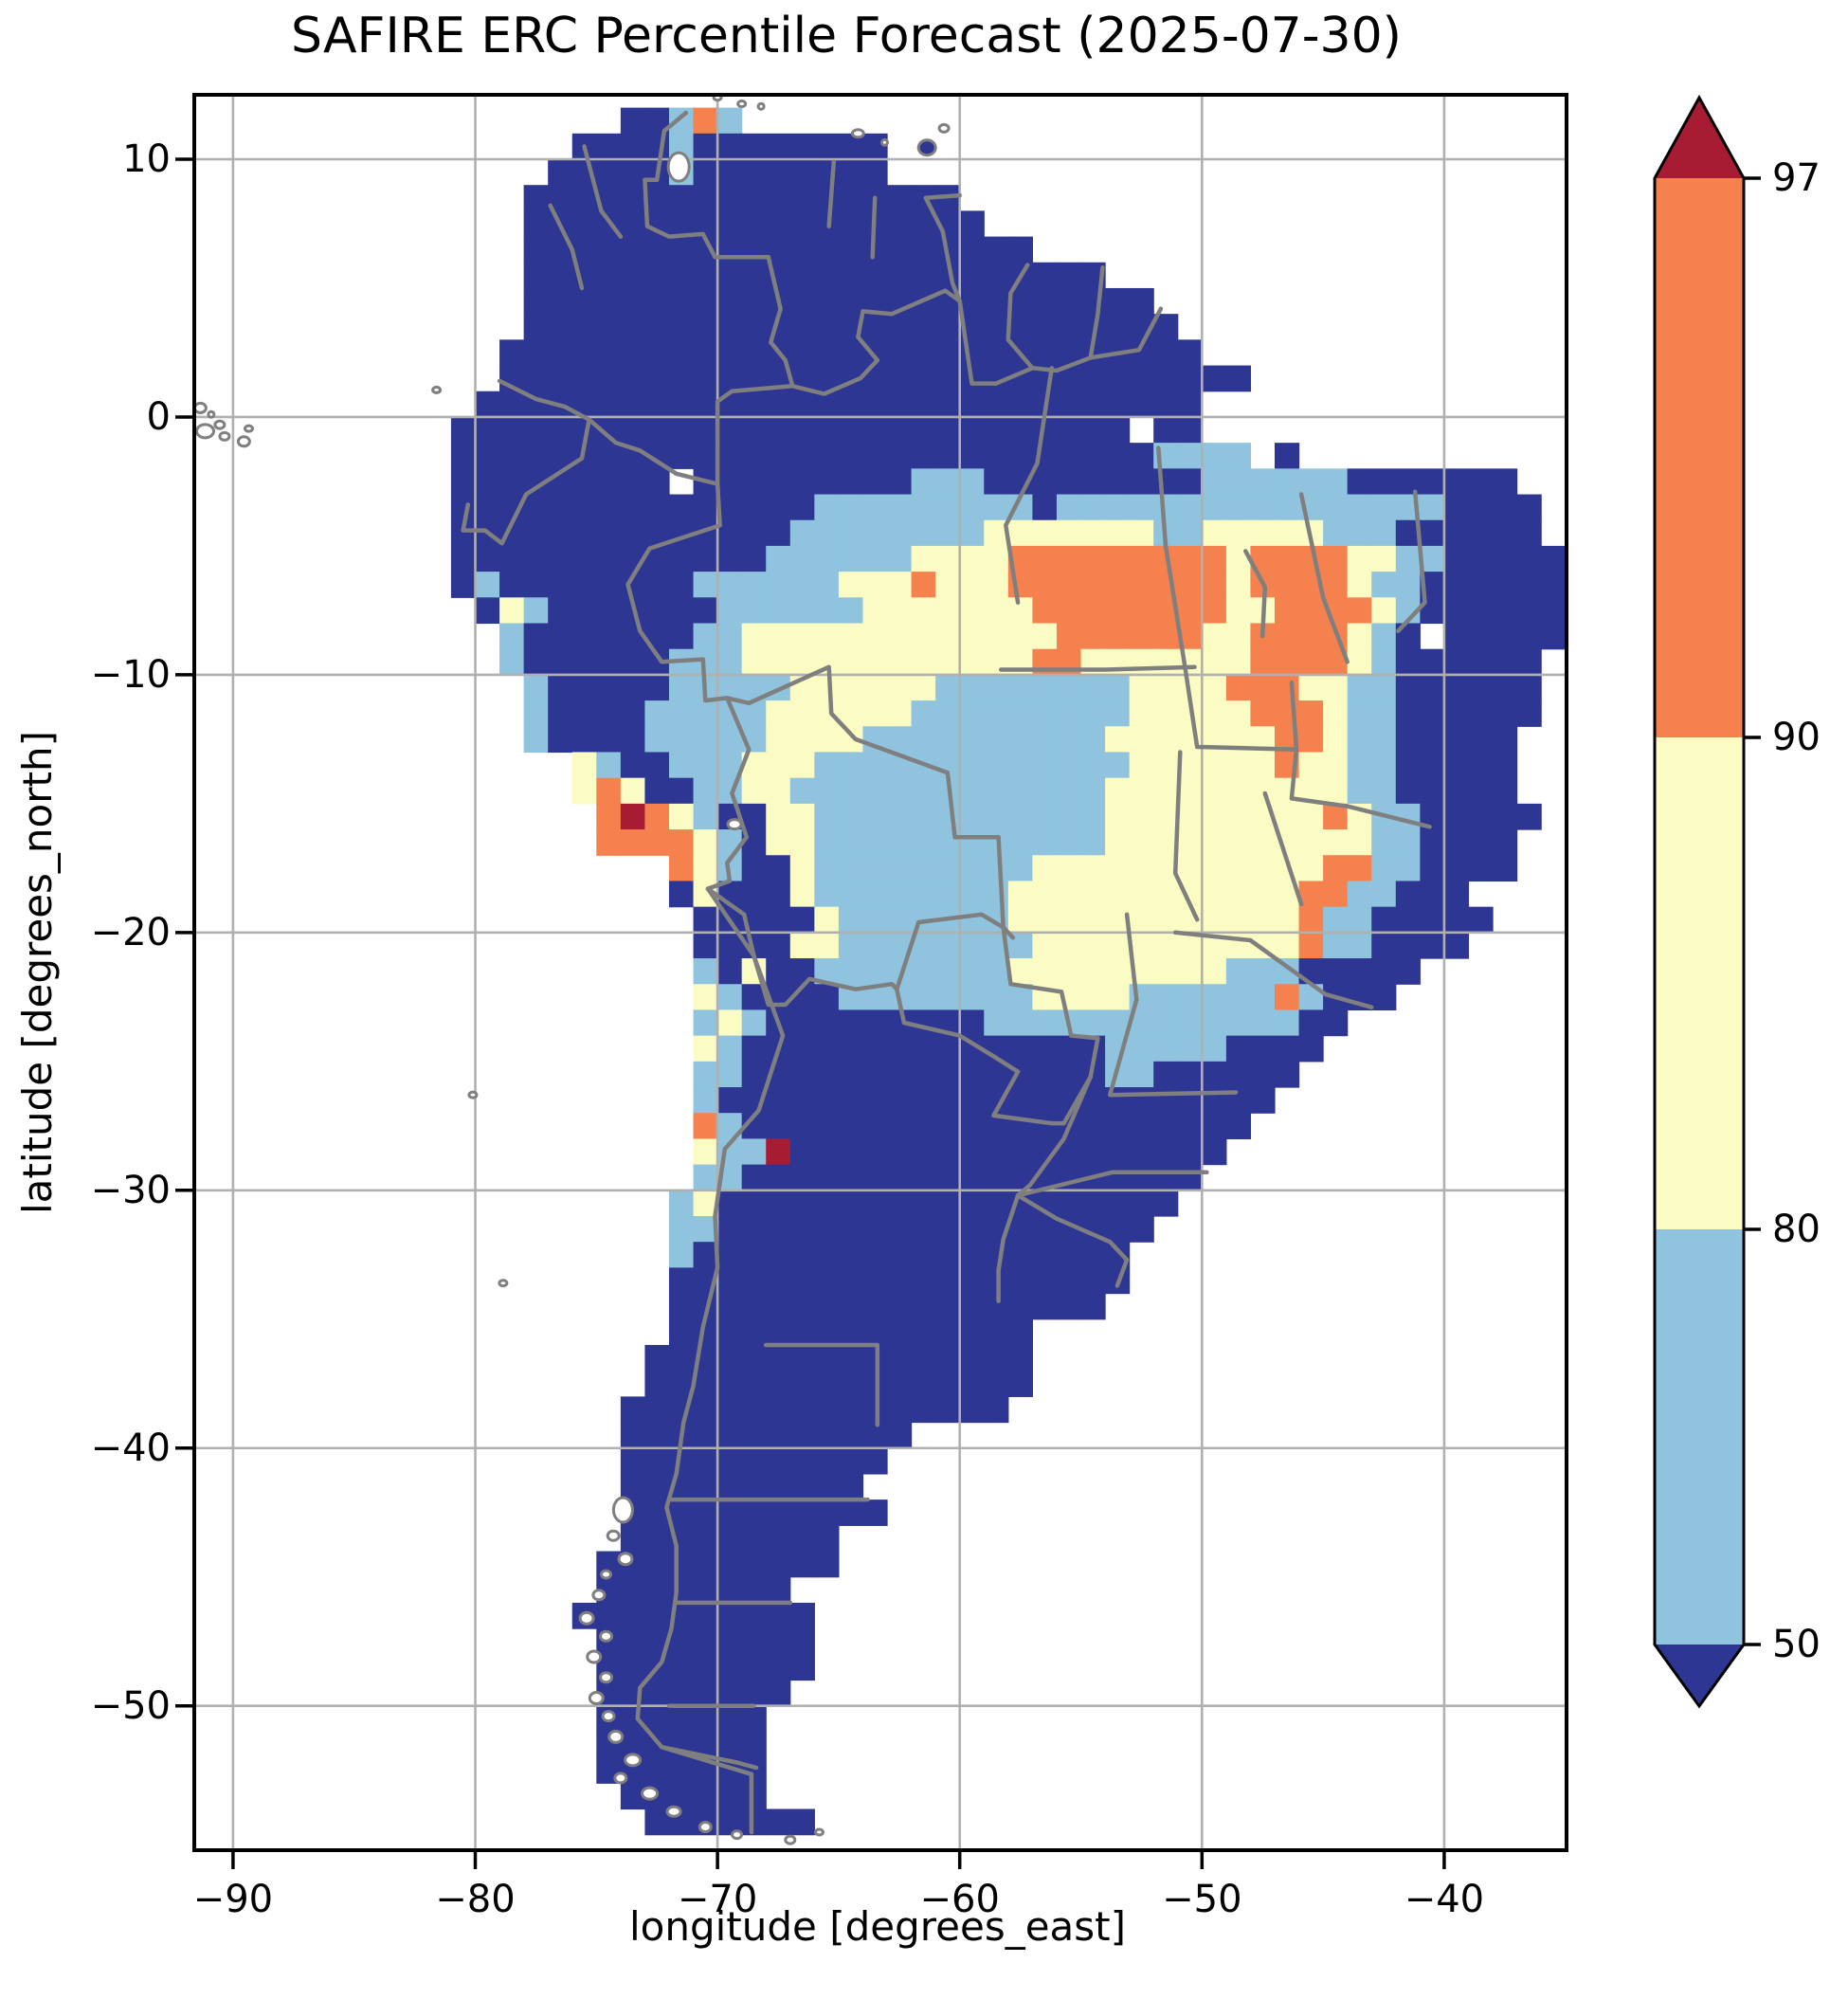  I want to click on x-tick-label: −70, so click(717, 1900).